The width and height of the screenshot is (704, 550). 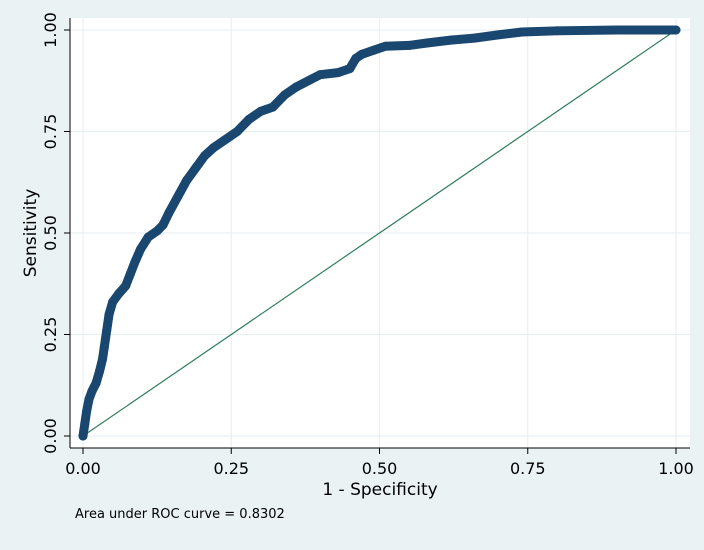 What do you see at coordinates (676, 468) in the screenshot?
I see `x-tick-label: 1.00` at bounding box center [676, 468].